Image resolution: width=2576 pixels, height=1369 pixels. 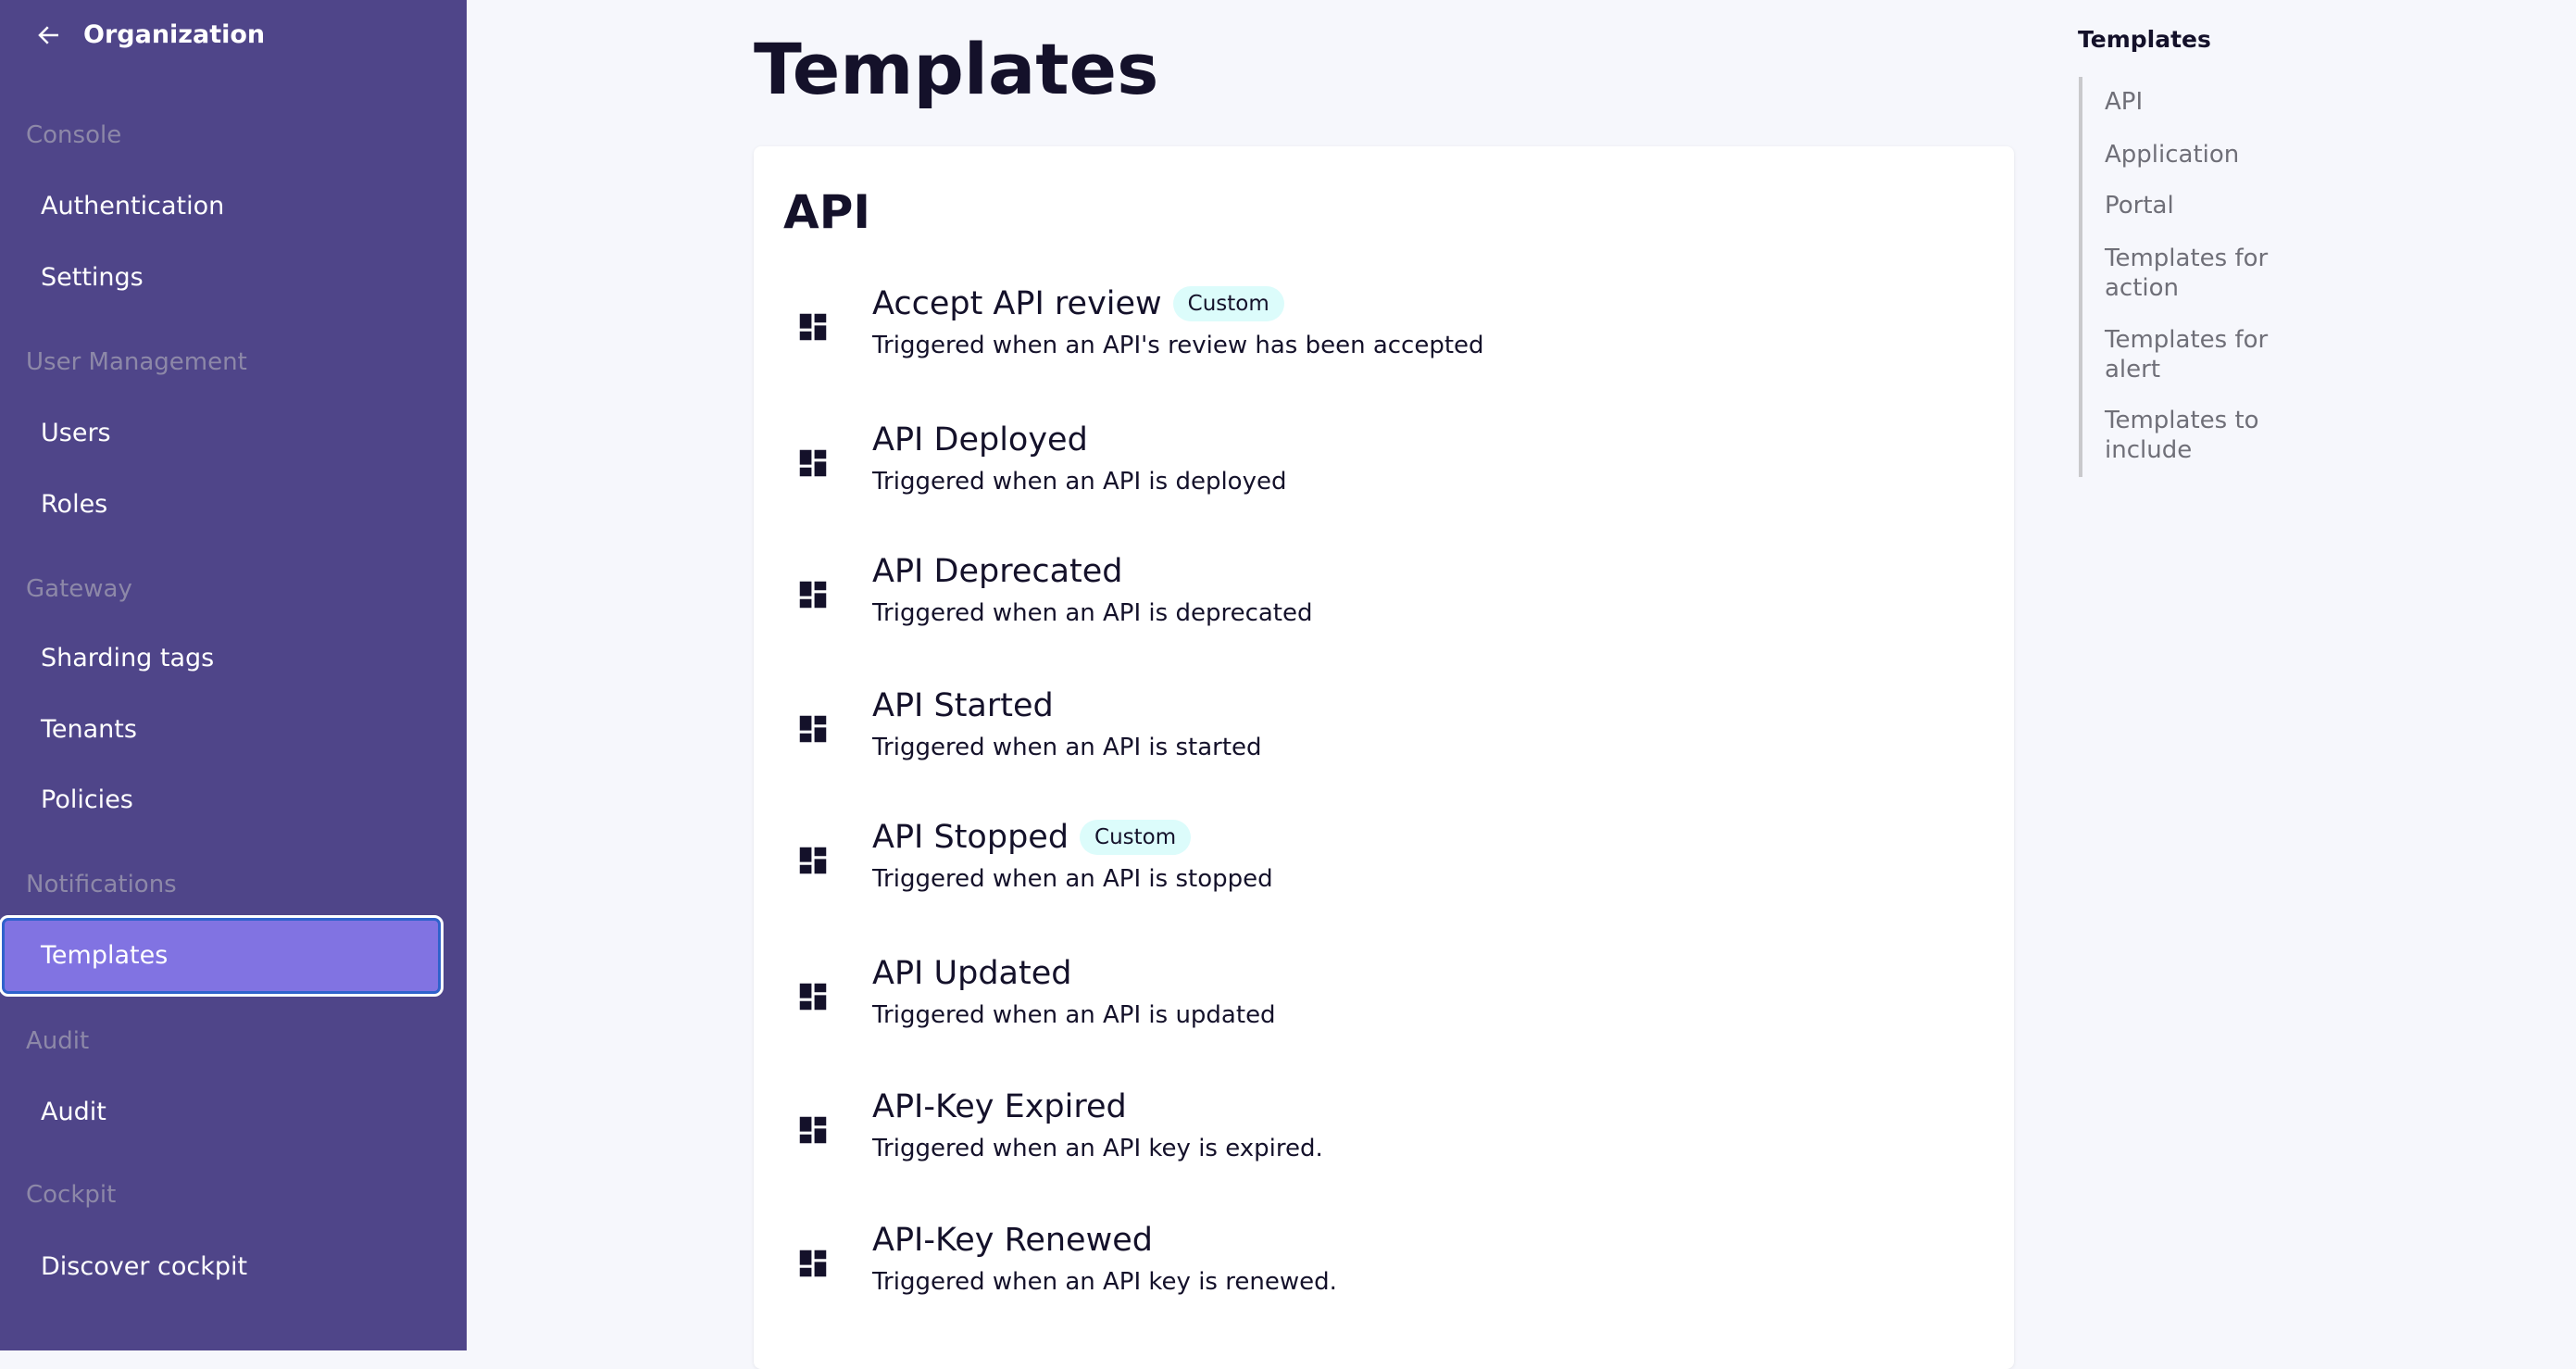 I want to click on template-description: Triggered when an API is started, so click(x=1067, y=748).